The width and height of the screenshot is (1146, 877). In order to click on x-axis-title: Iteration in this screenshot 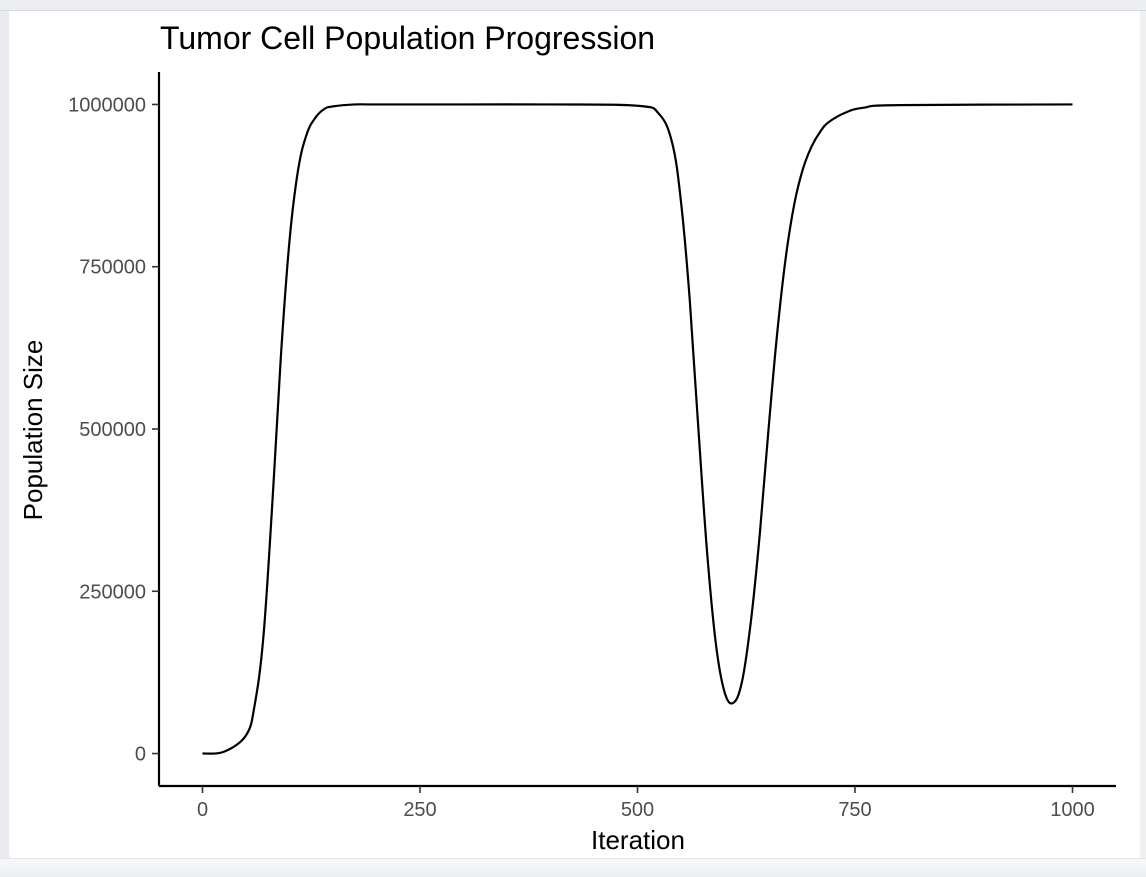, I will do `click(638, 840)`.